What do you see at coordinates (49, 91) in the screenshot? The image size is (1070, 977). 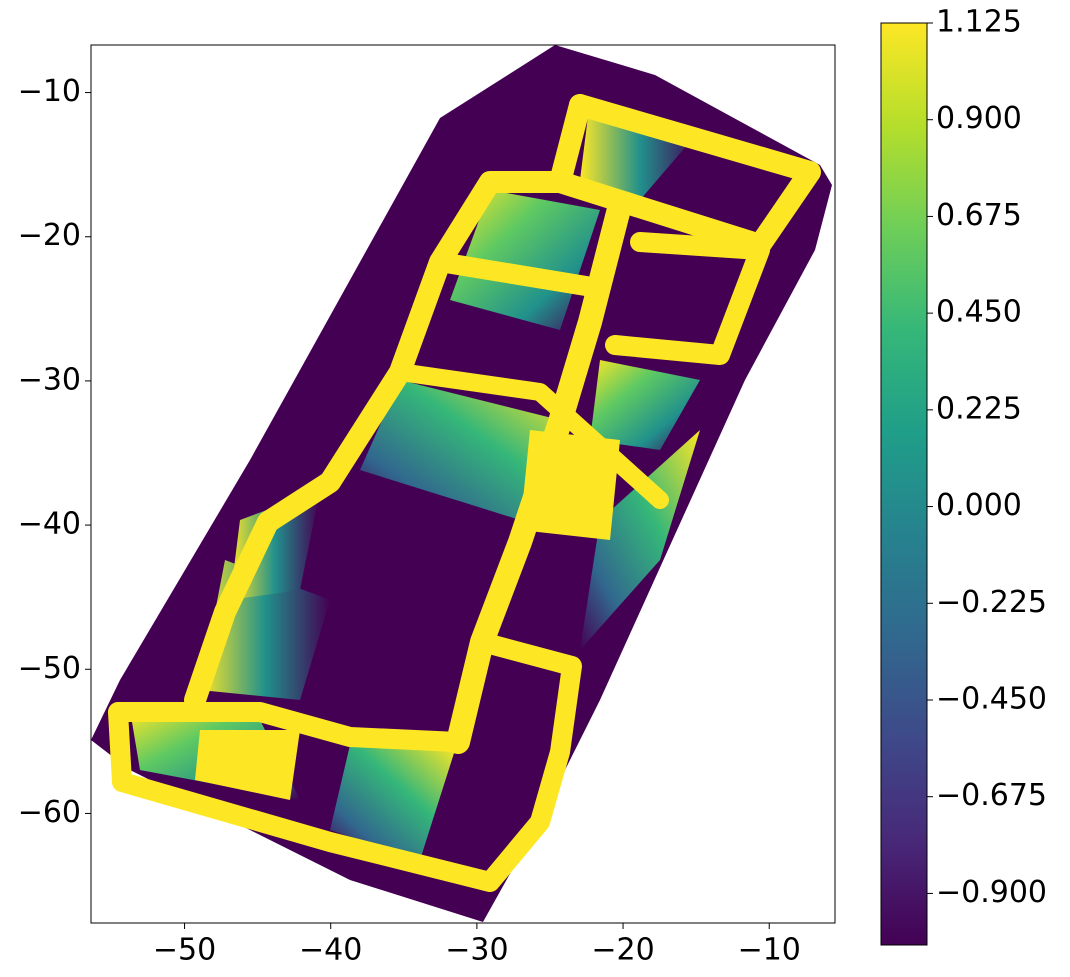 I see `y-tick-label: −10` at bounding box center [49, 91].